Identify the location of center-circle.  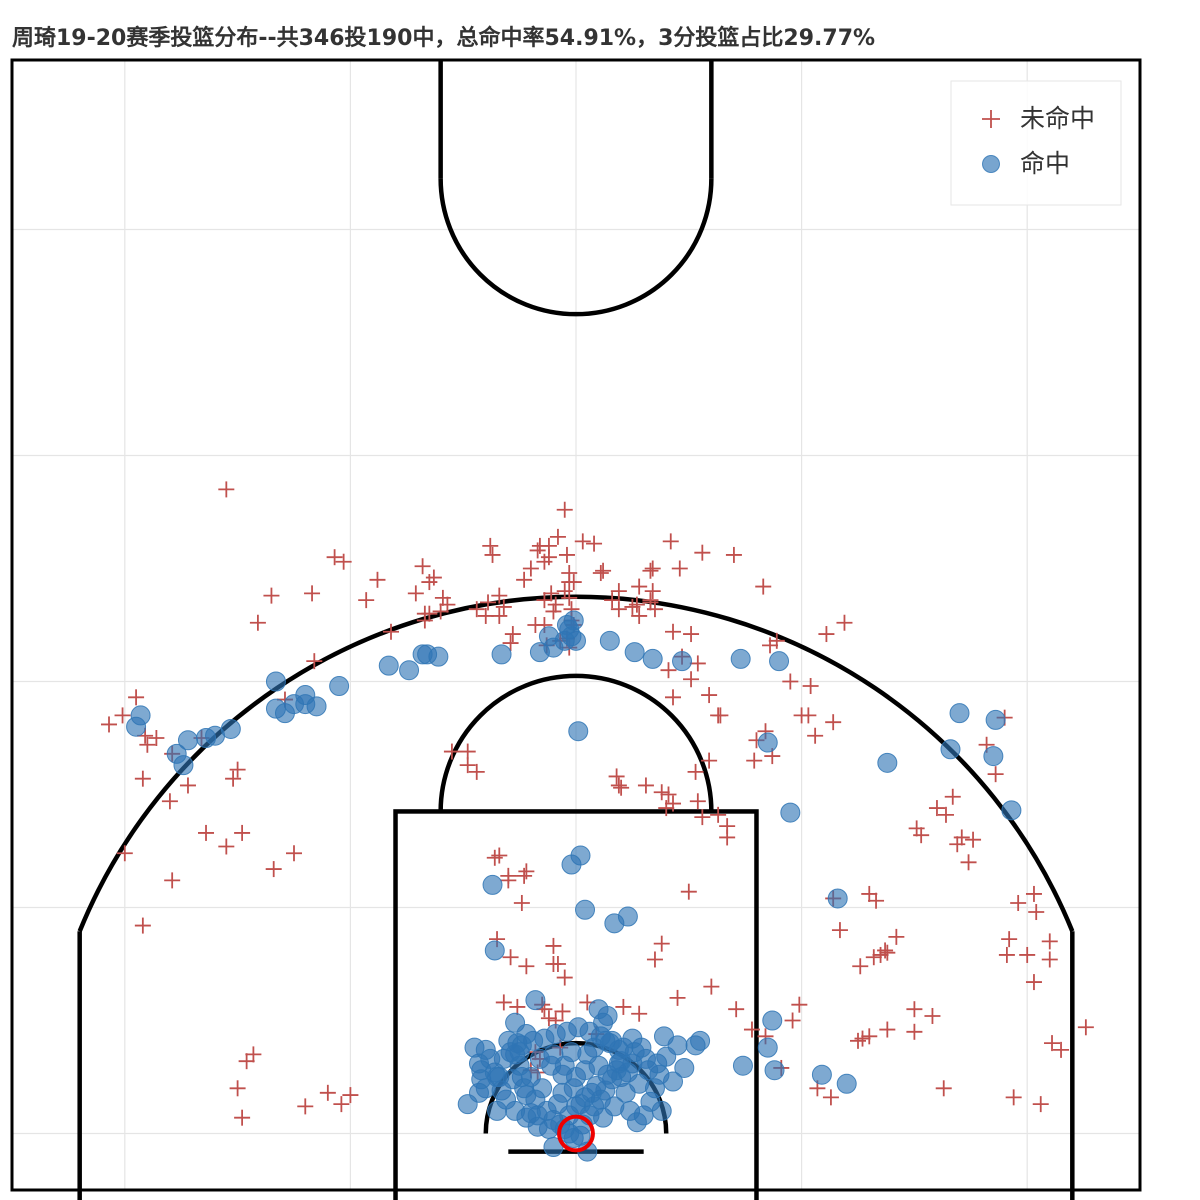
(576, 247).